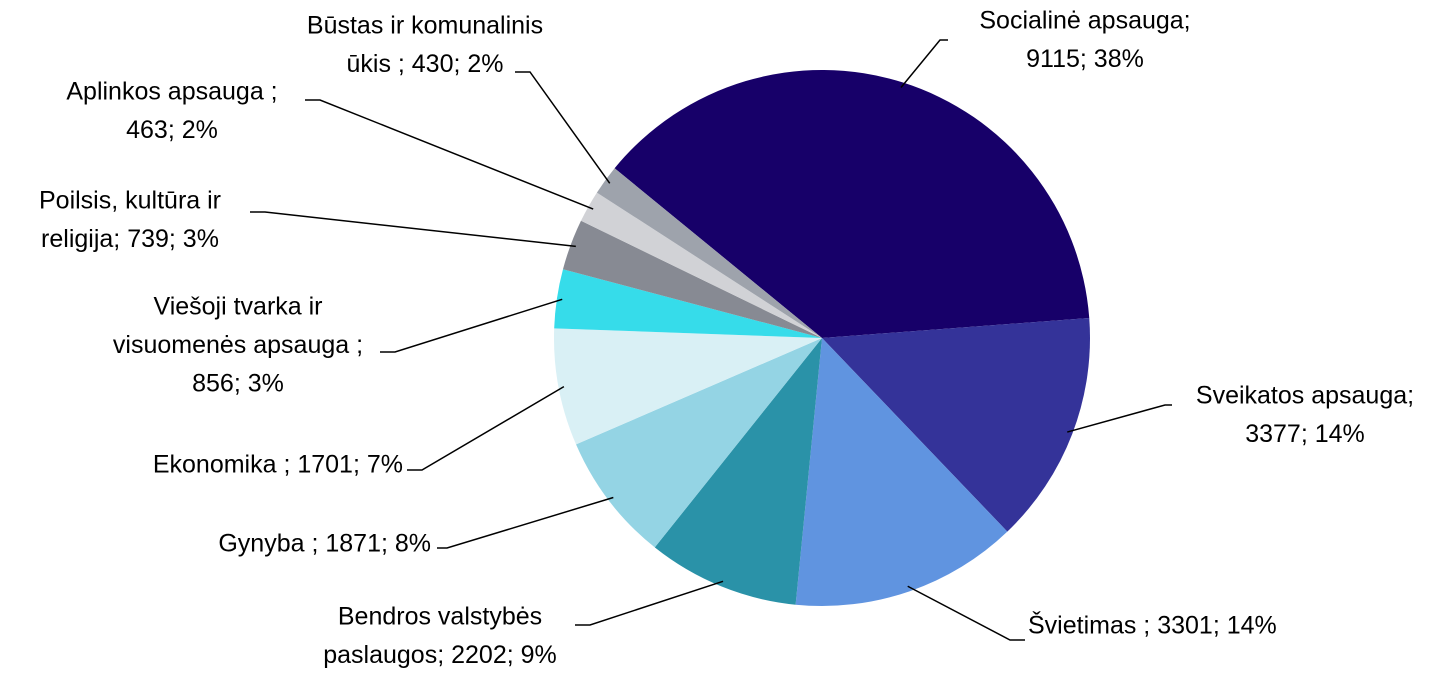 The image size is (1454, 676). What do you see at coordinates (1305, 434) in the screenshot?
I see `data-label: 3377; 14%` at bounding box center [1305, 434].